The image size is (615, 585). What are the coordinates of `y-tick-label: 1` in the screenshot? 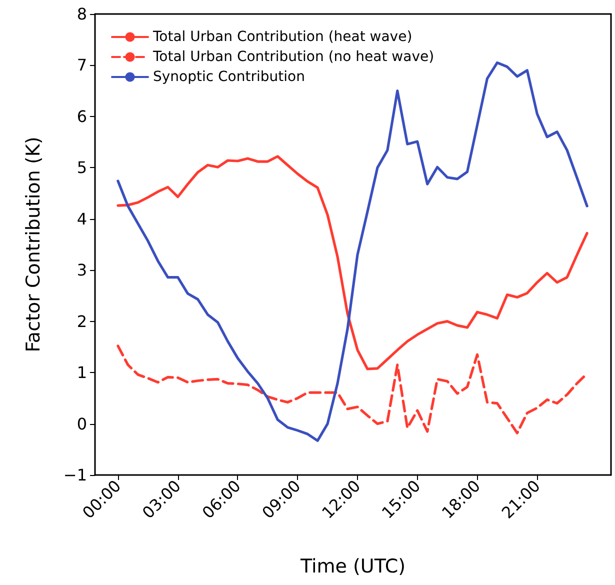 It's located at (81, 372).